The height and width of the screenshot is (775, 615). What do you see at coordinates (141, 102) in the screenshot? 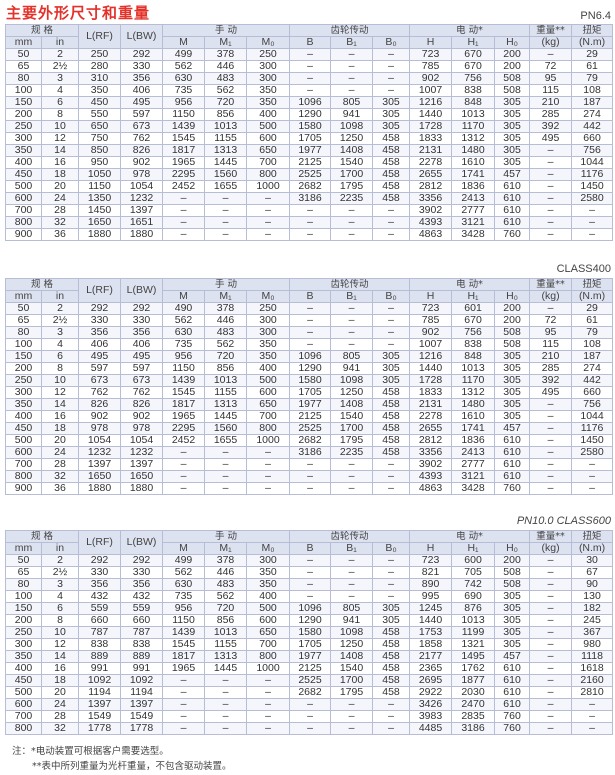
I see `cell-l-bw: 495` at bounding box center [141, 102].